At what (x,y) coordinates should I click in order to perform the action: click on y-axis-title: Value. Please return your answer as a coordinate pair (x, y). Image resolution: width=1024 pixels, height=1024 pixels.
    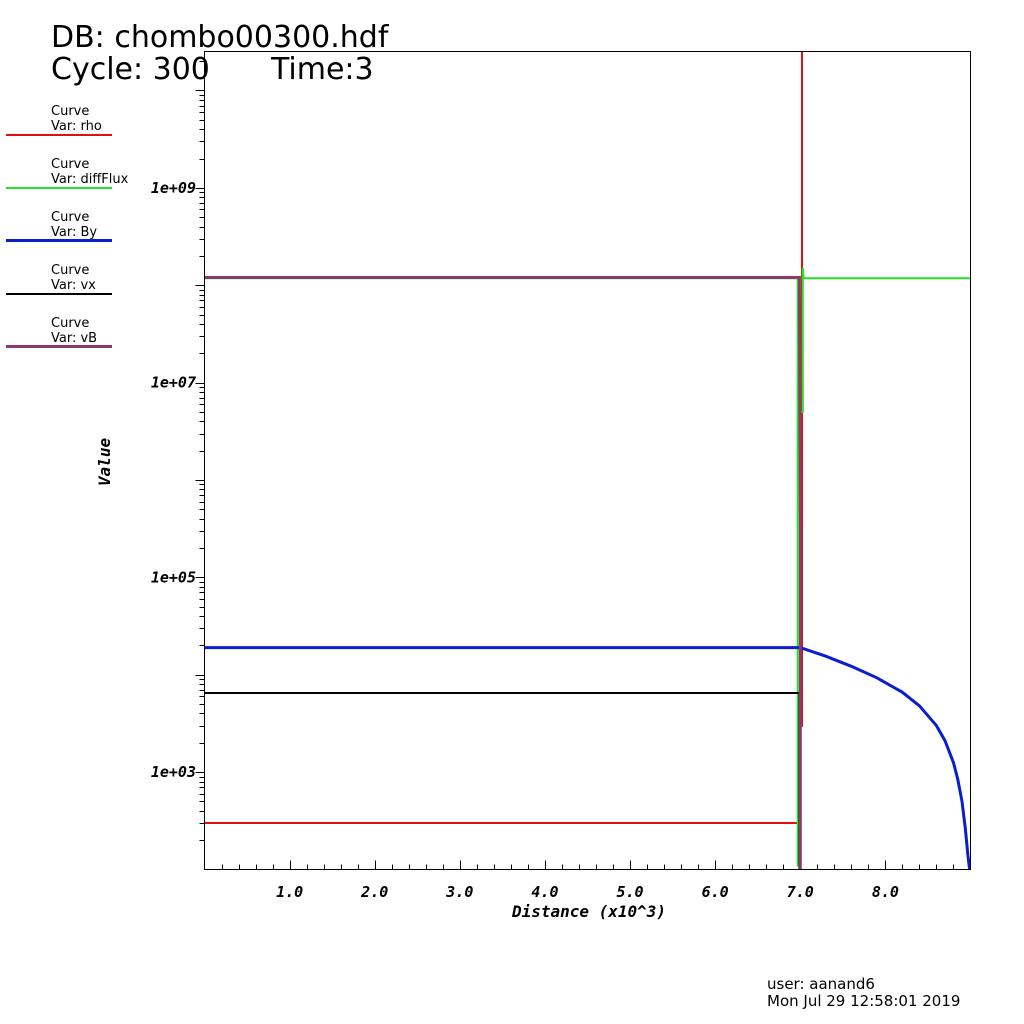
    Looking at the image, I should click on (104, 462).